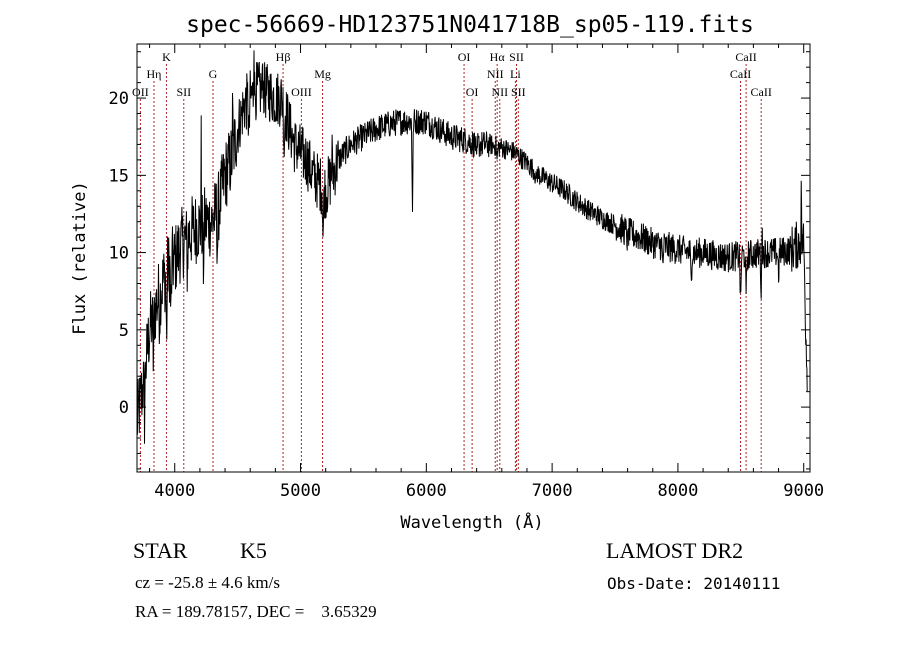  I want to click on object-subclass: K5, so click(253, 550).